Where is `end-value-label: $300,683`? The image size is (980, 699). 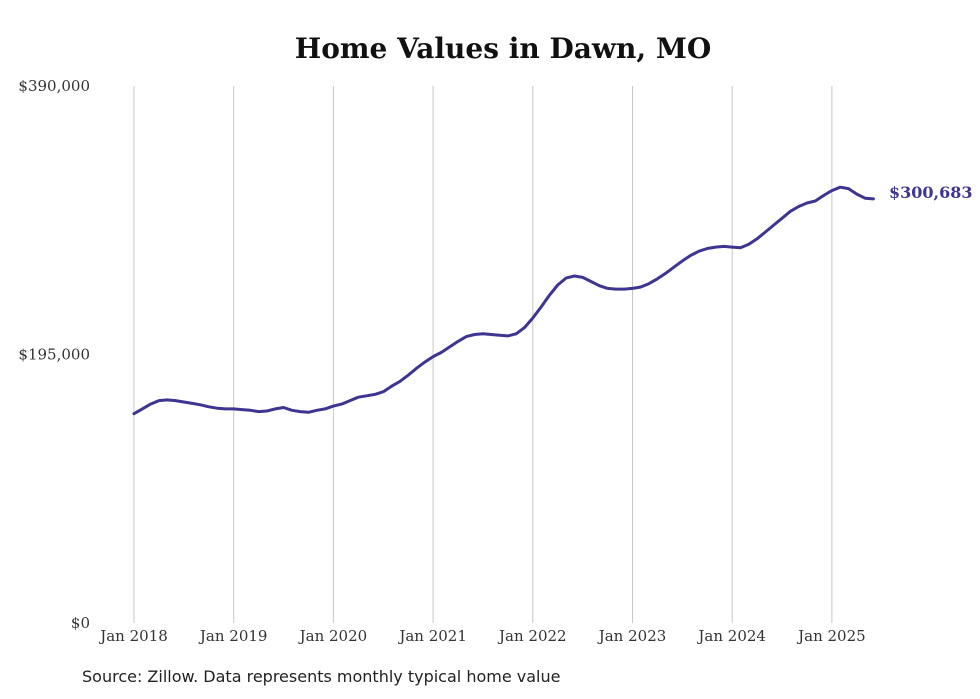 end-value-label: $300,683 is located at coordinates (931, 192).